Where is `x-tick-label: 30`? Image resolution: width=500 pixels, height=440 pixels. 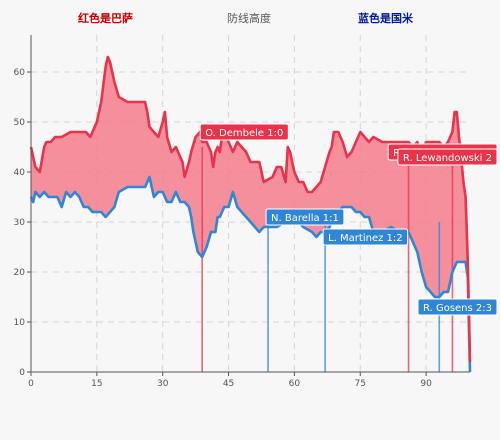 x-tick-label: 30 is located at coordinates (163, 384).